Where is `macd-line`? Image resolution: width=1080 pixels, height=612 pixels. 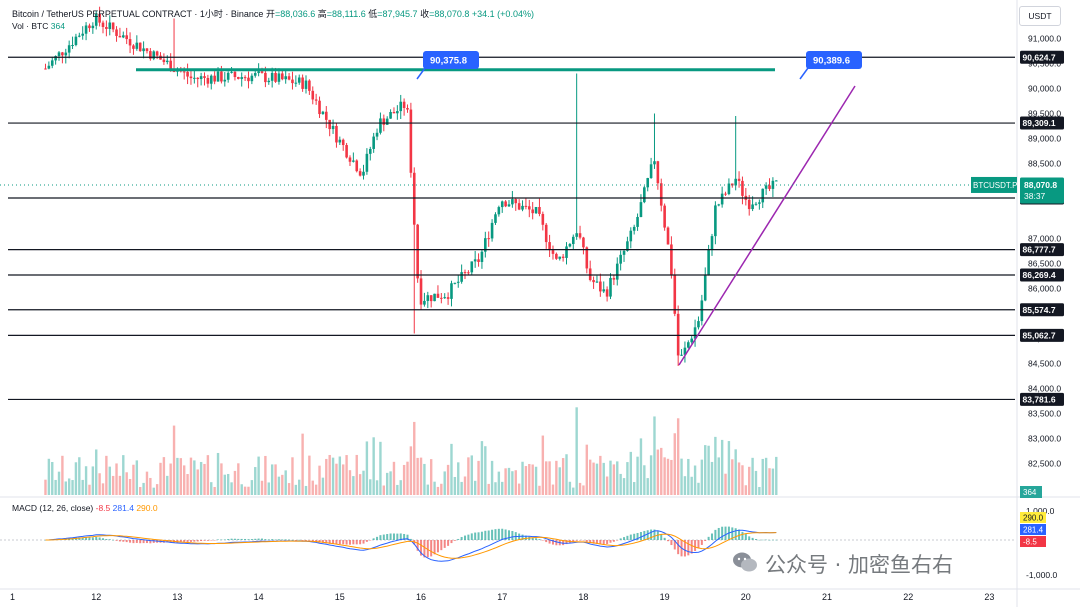
macd-line is located at coordinates (411, 545).